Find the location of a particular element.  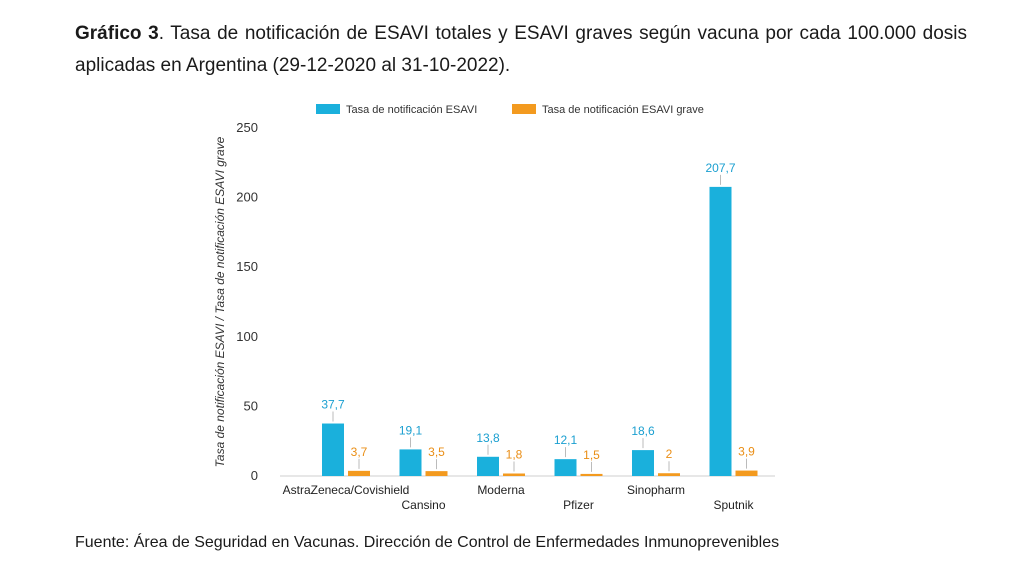

data-label-esavi: 207,7 is located at coordinates (720, 168).